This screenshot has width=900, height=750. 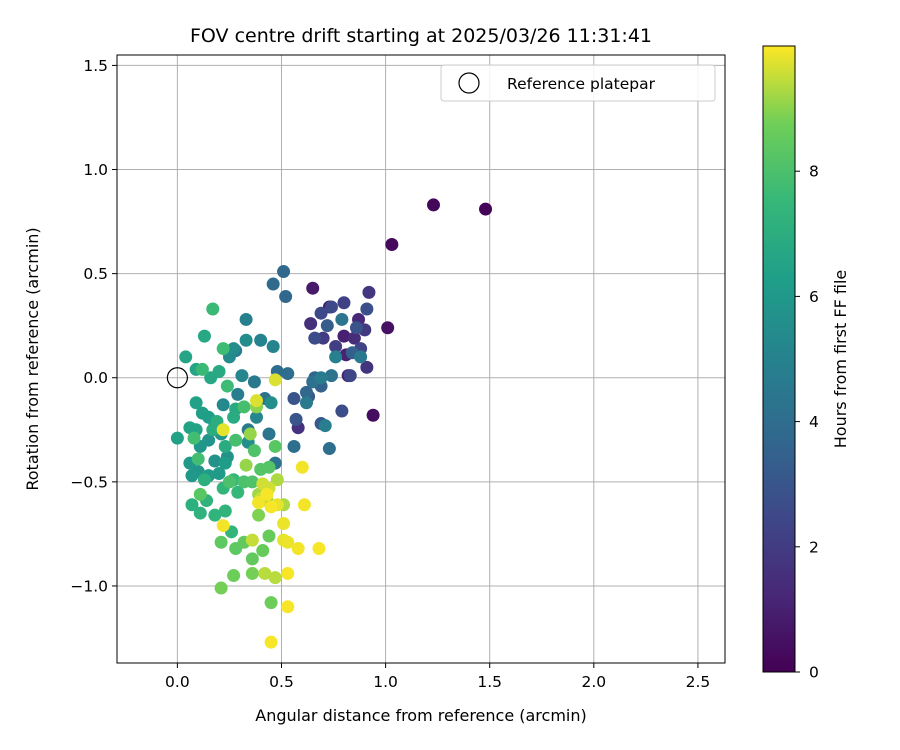 What do you see at coordinates (814, 673) in the screenshot?
I see `colorbar-tick-label: 0` at bounding box center [814, 673].